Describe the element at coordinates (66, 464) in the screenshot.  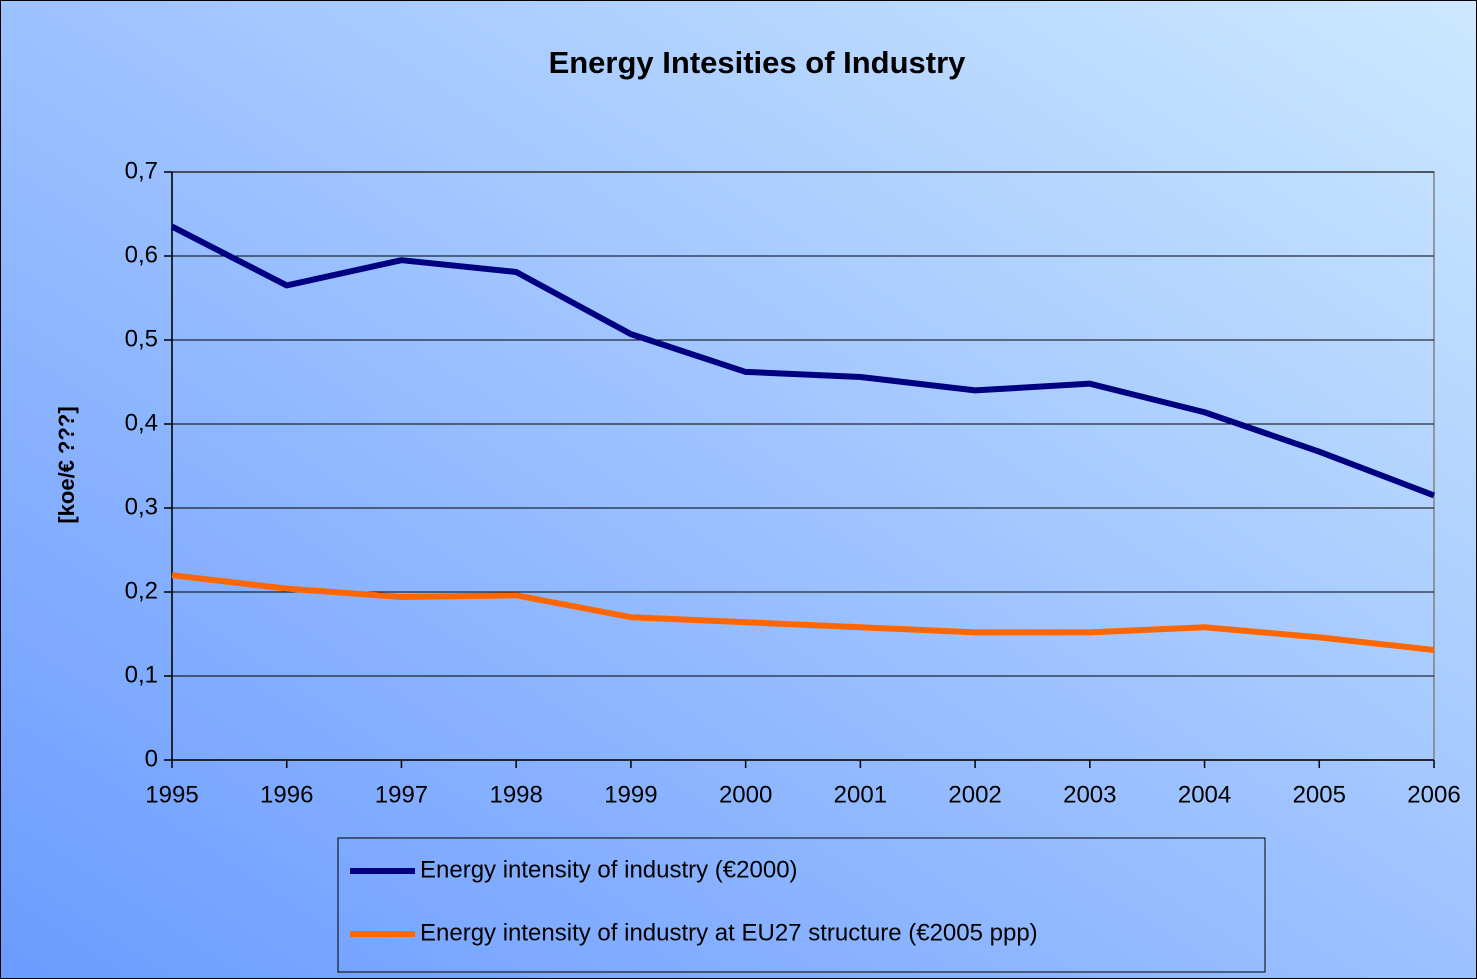
I see `y-axis-label: [koe/€ ???]` at that location.